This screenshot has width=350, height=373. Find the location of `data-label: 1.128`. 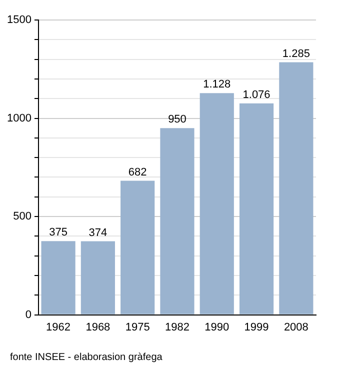

data-label: 1.128 is located at coordinates (217, 84).